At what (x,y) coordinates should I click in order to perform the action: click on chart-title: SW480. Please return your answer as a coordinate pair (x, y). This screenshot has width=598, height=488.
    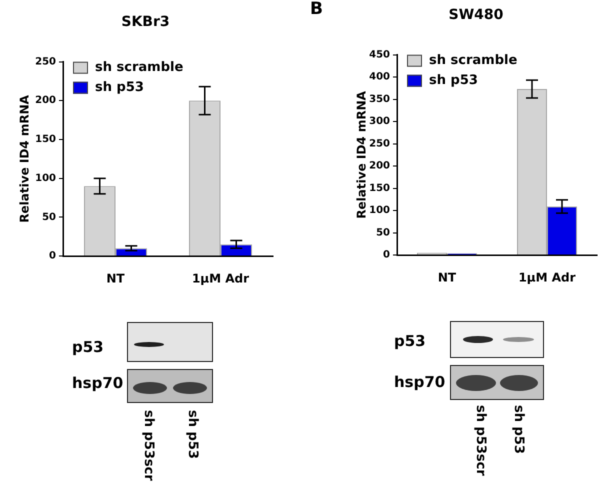
    Looking at the image, I should click on (476, 15).